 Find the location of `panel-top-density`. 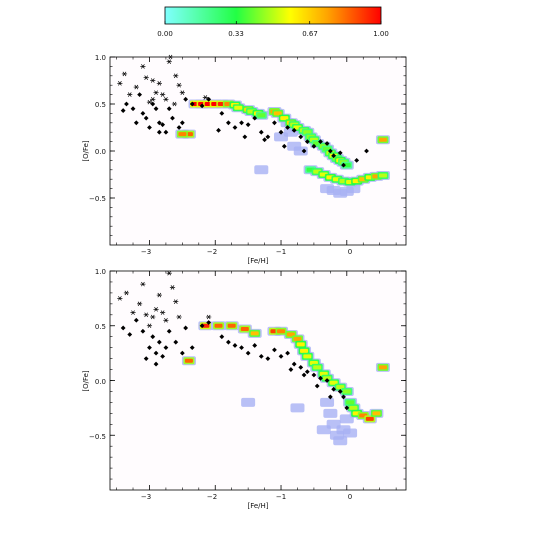

panel-top-density is located at coordinates (282, 148).